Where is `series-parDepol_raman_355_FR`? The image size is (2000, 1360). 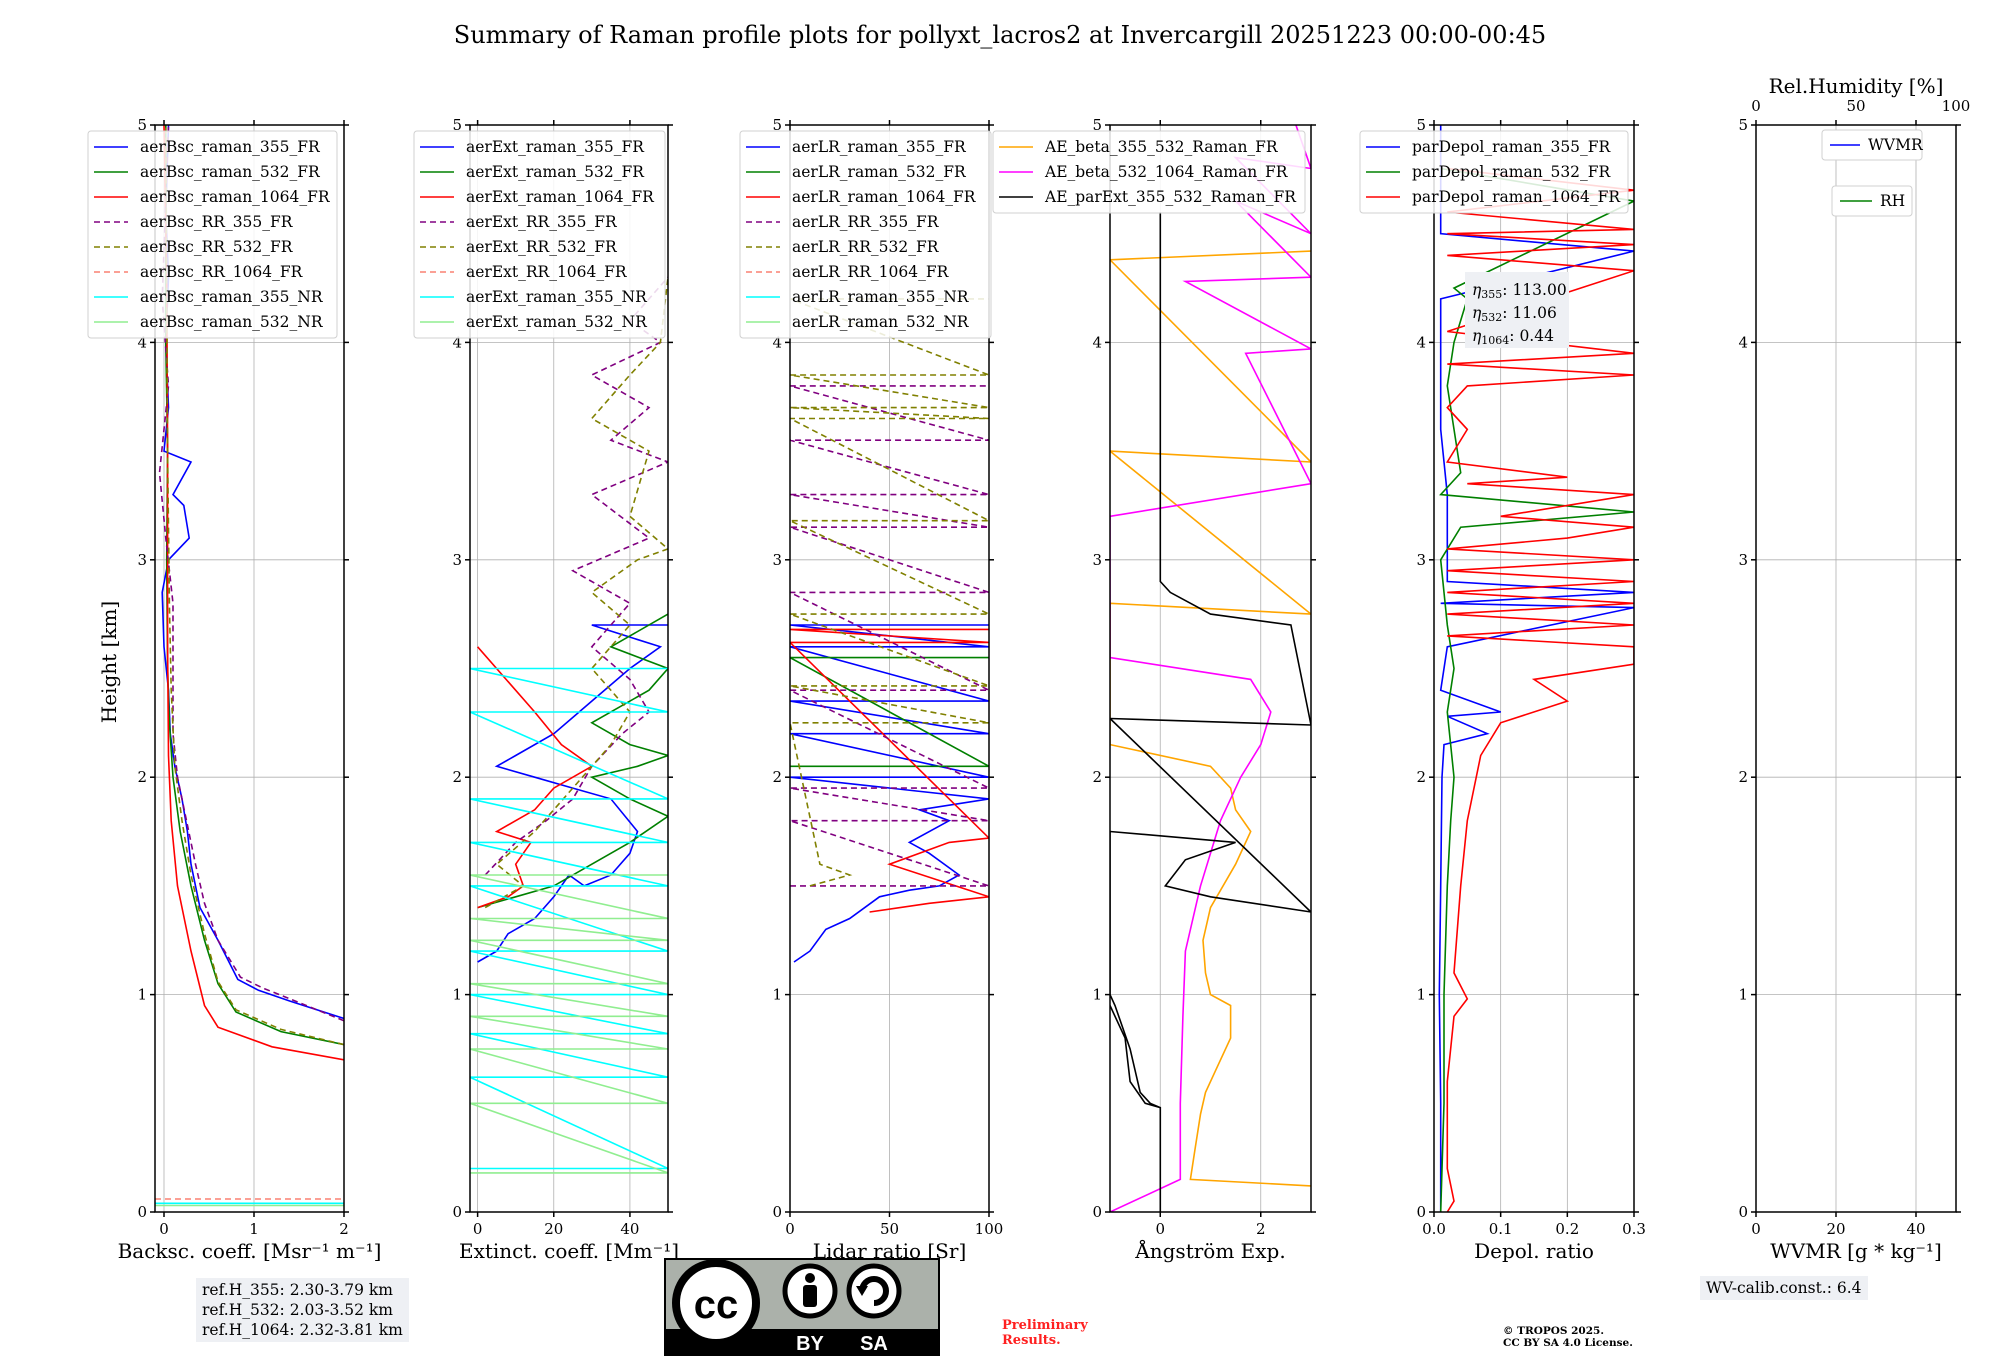 series-parDepol_raman_355_FR is located at coordinates (1536, 668).